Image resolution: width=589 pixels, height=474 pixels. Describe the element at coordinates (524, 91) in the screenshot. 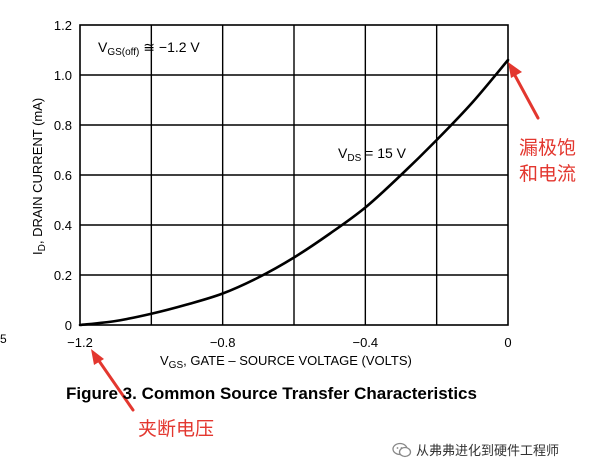

I see `drain-saturation-arrow` at that location.